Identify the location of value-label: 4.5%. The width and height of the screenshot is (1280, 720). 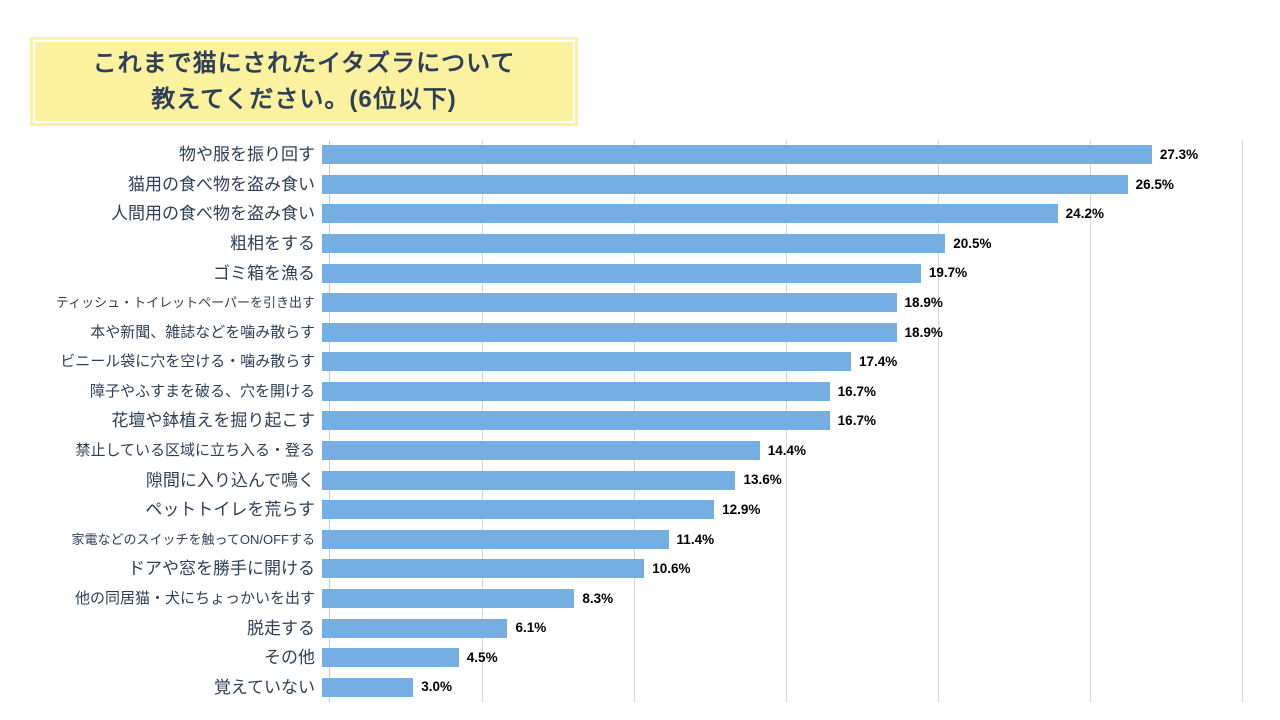
(482, 657).